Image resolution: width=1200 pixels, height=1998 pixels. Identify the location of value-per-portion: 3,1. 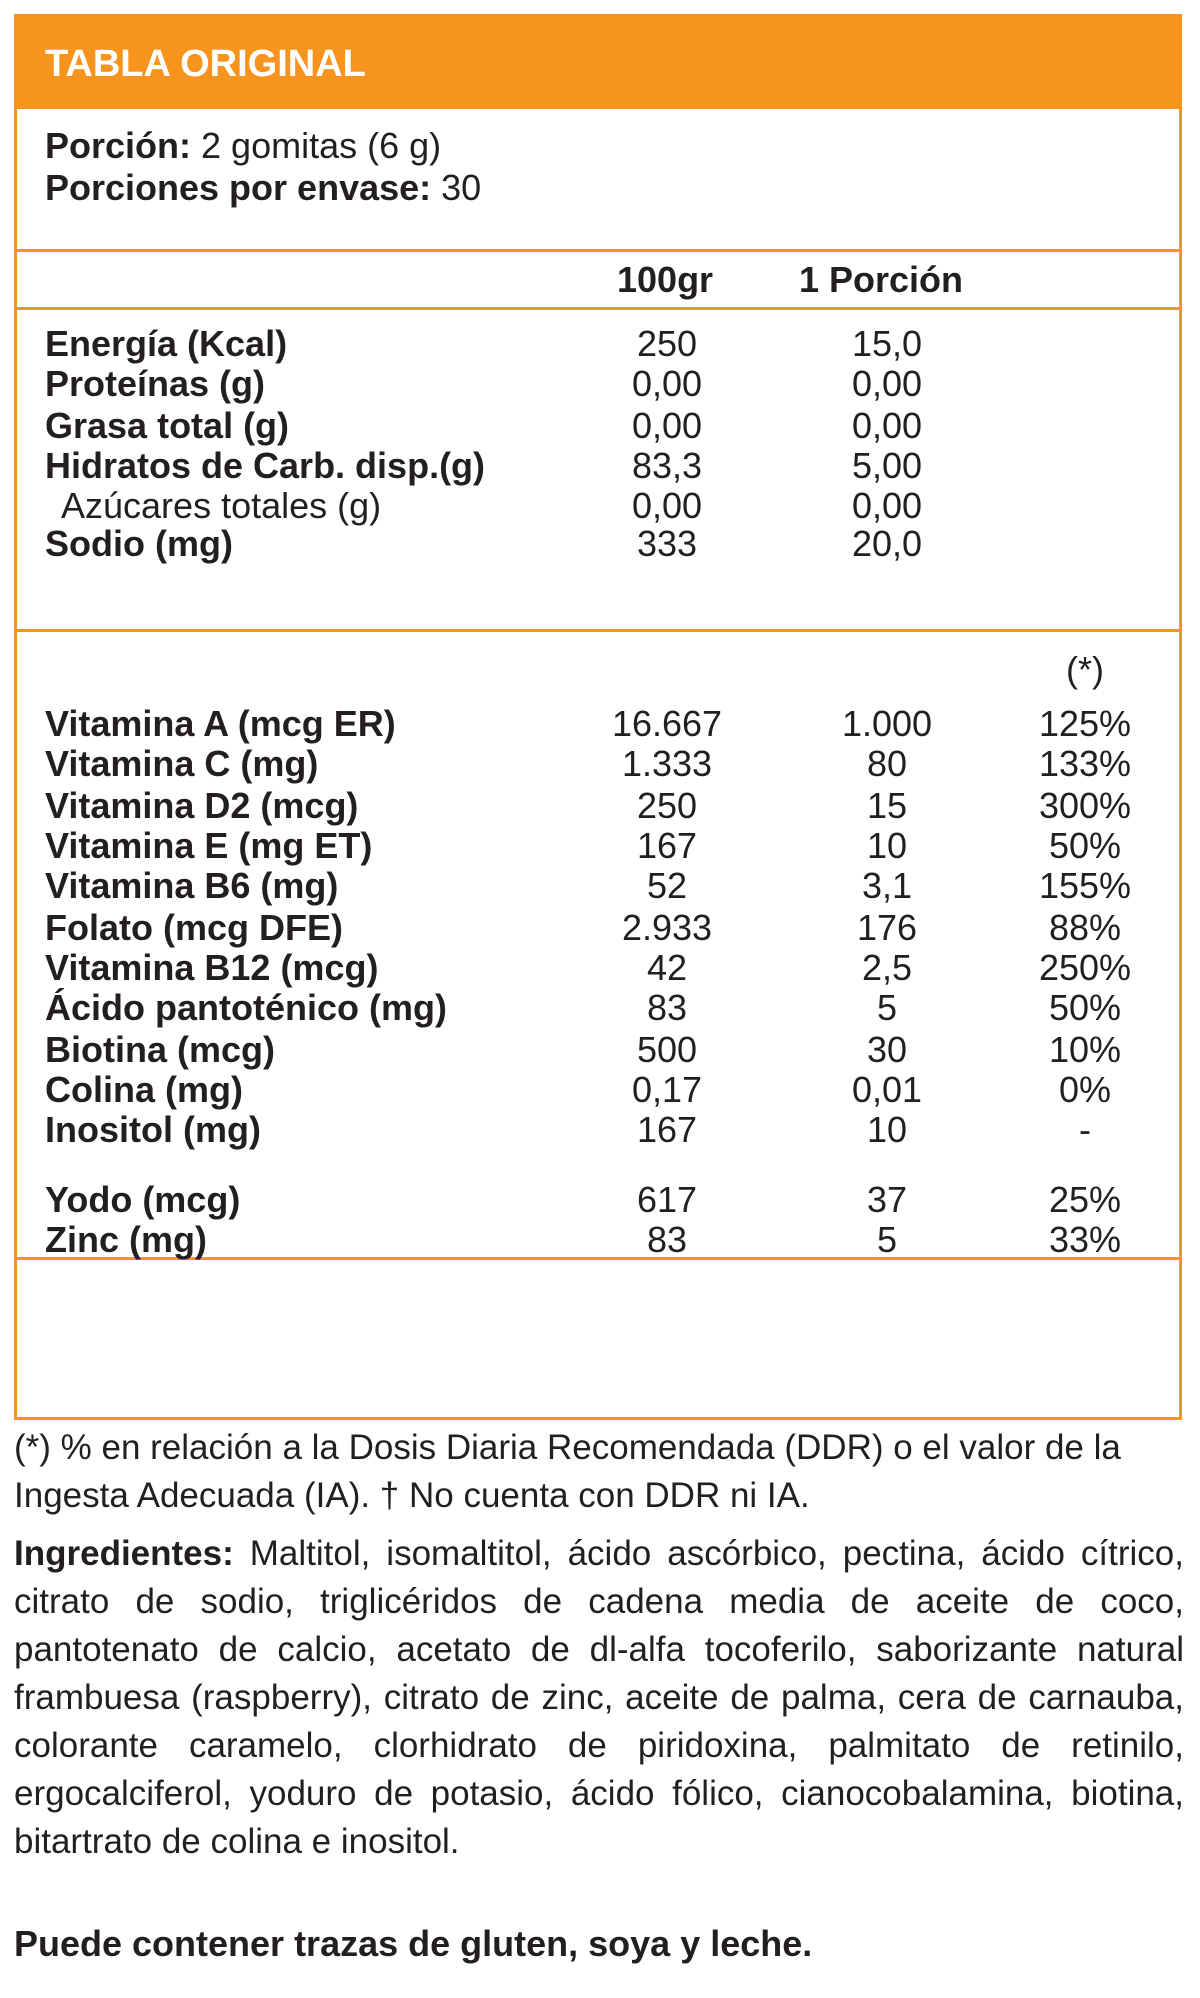
(887, 885).